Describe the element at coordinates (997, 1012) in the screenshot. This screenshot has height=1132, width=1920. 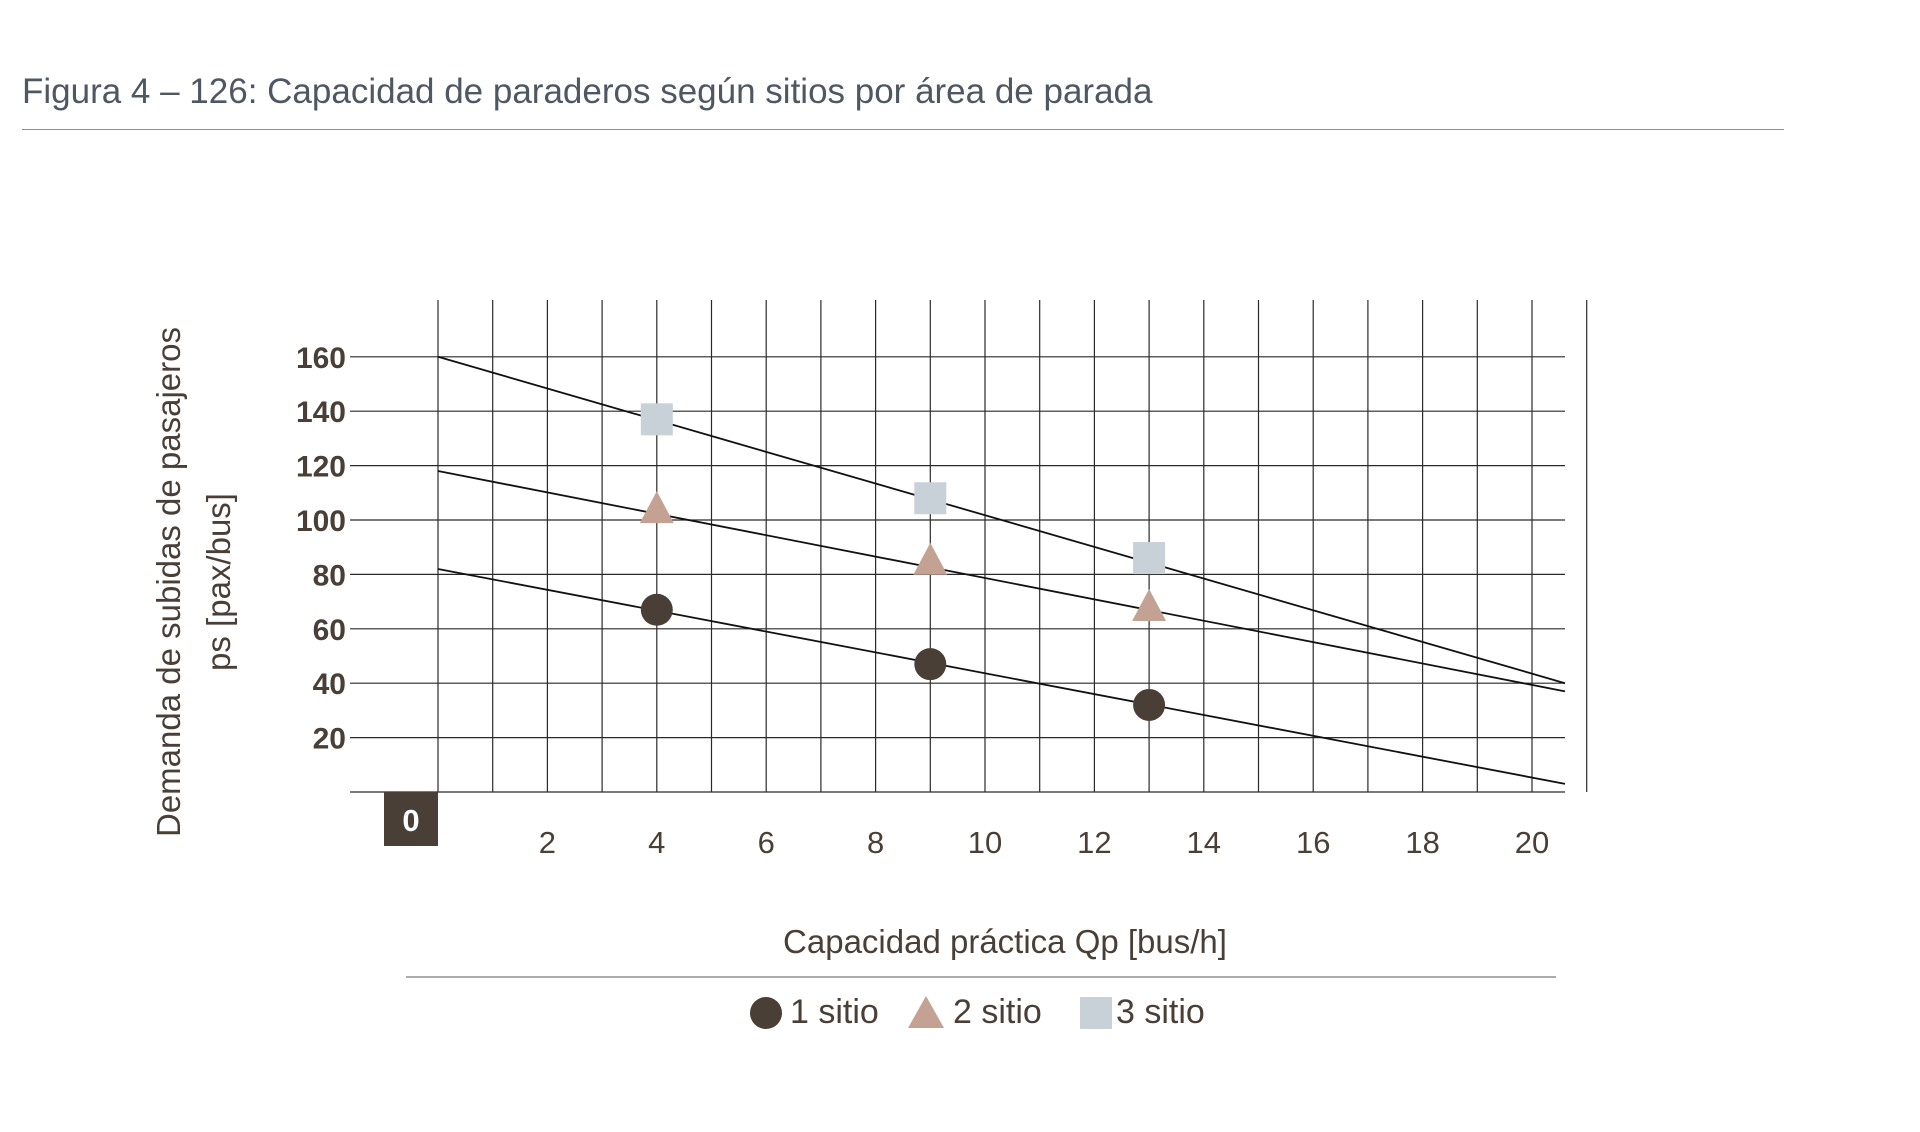
I see `legend-label-2-sitio: 2 sitio` at that location.